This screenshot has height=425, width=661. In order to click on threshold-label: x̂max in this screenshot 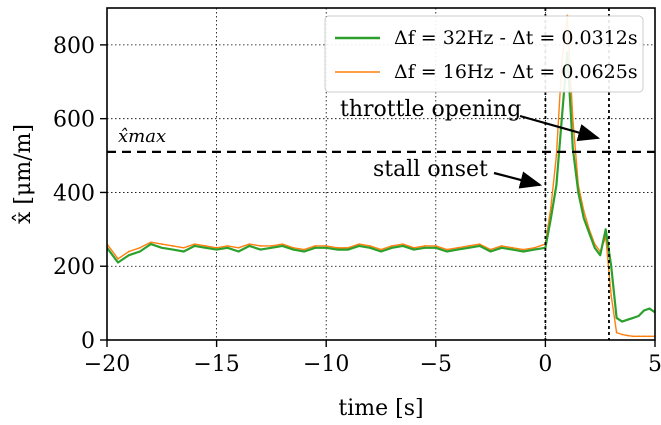, I will do `click(142, 136)`.